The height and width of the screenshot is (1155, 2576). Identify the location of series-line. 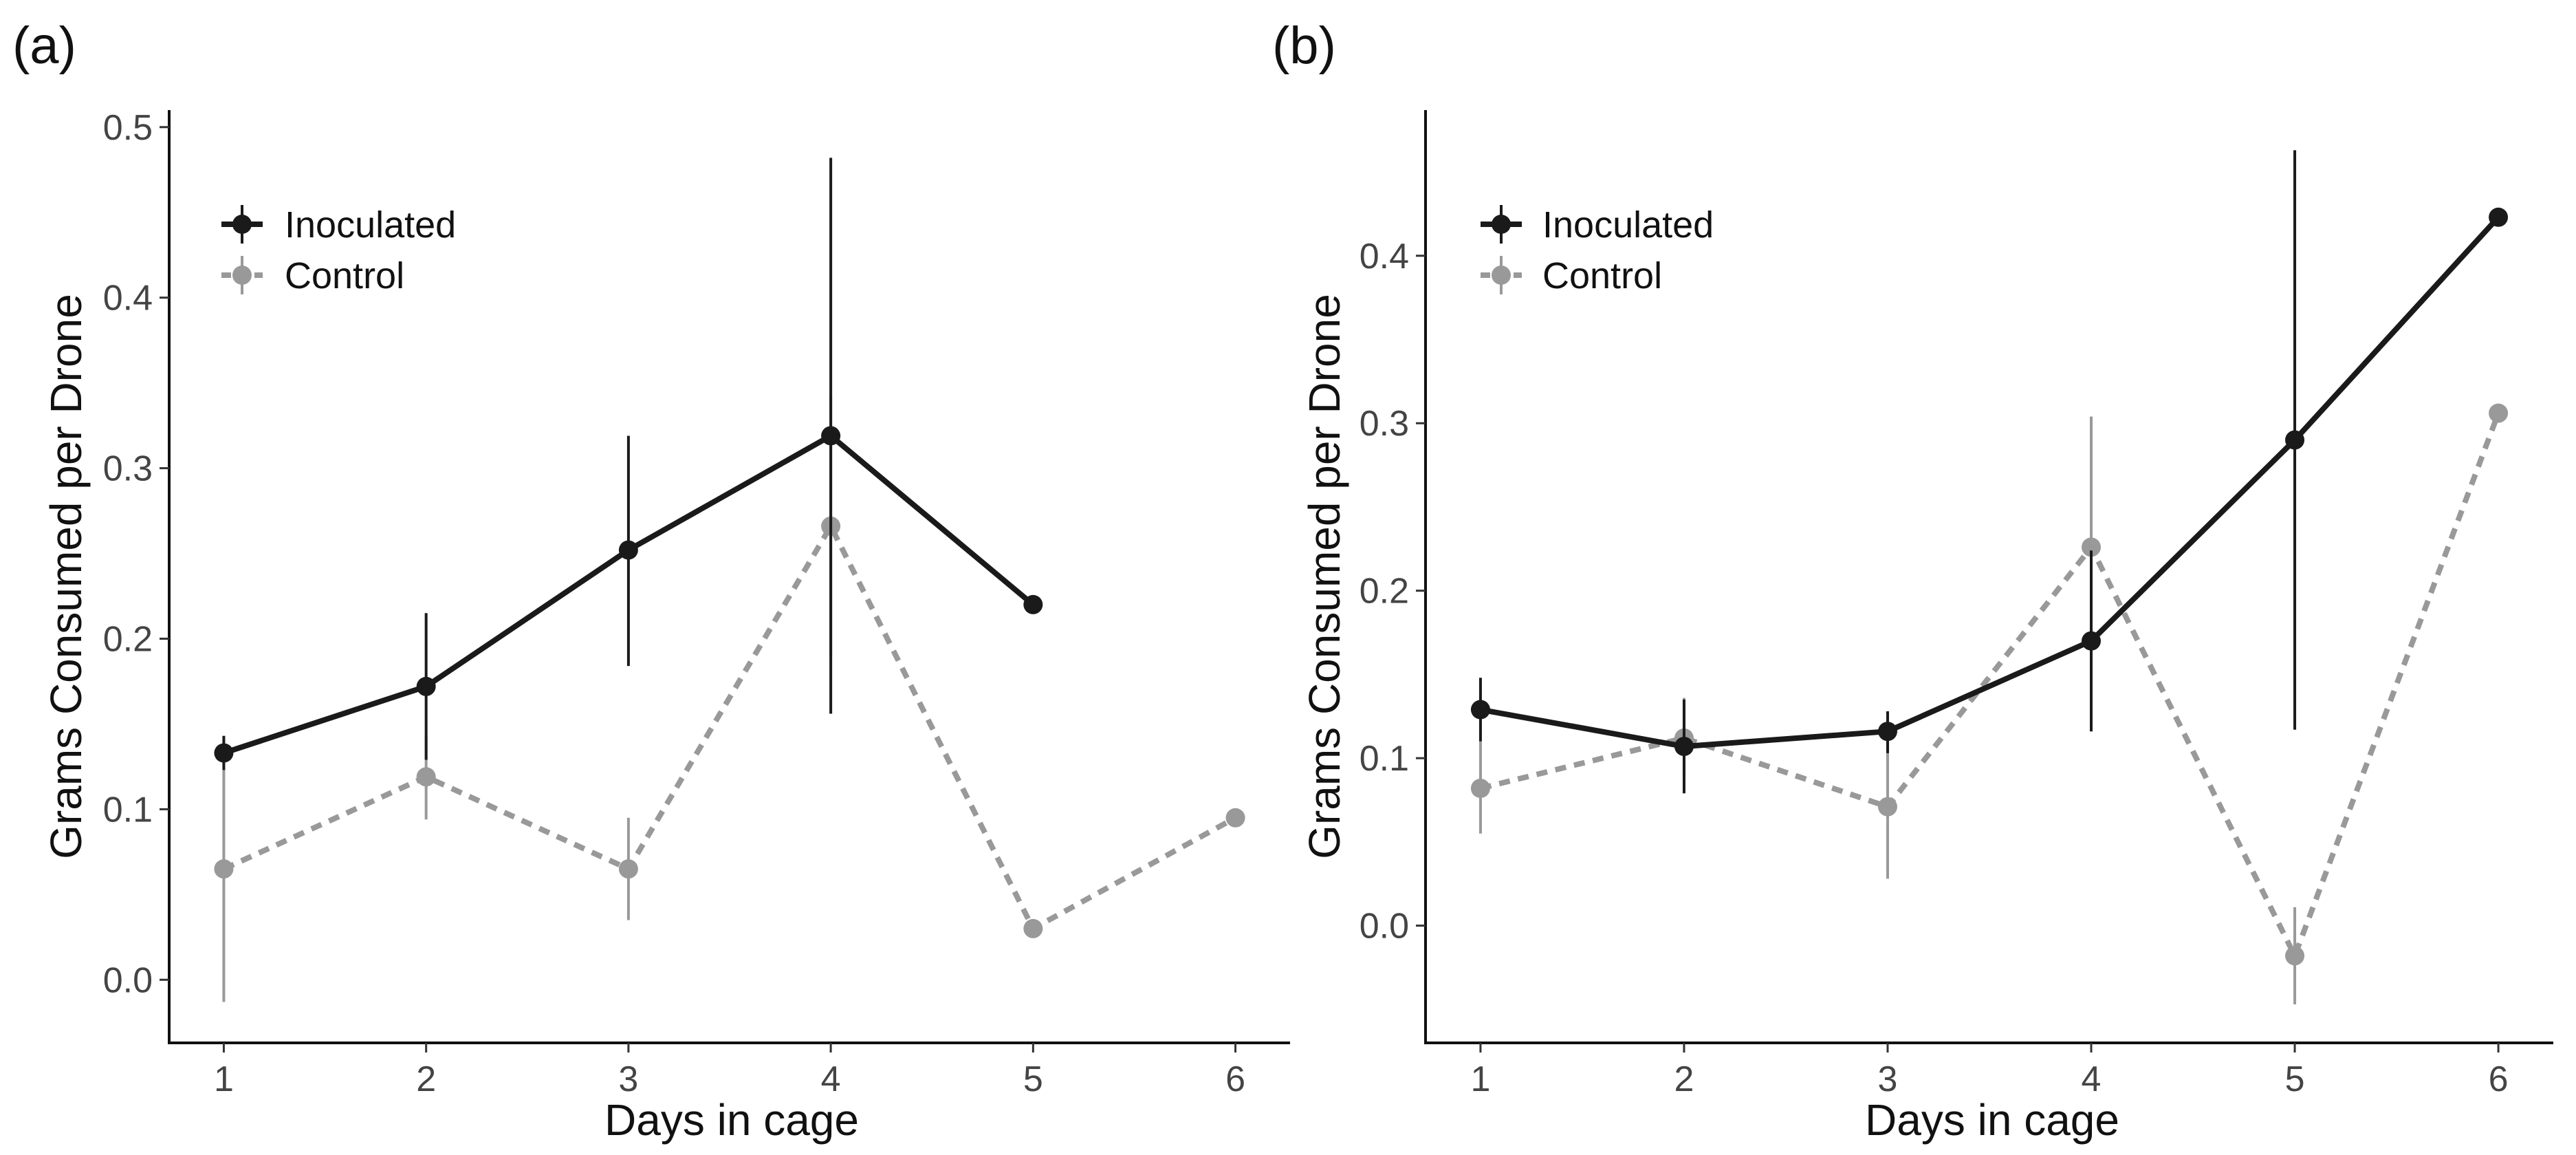
(729, 727).